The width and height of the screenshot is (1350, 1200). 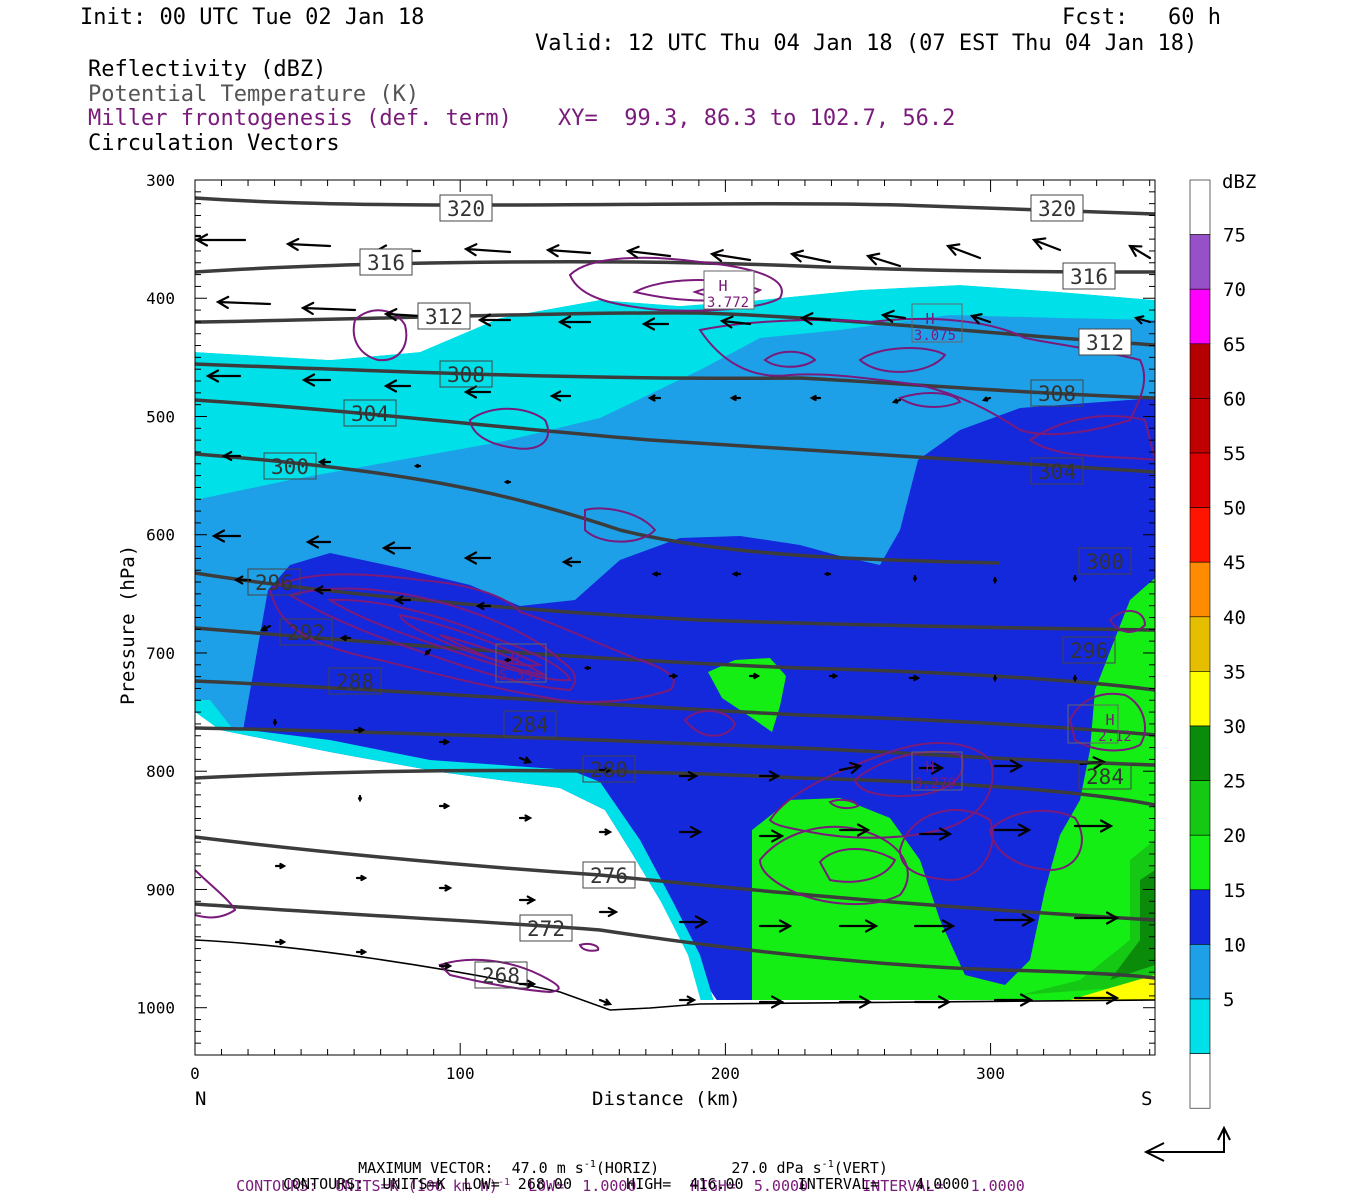 I want to click on frontogenesis-contour-exp: -1, so click(x=504, y=1182).